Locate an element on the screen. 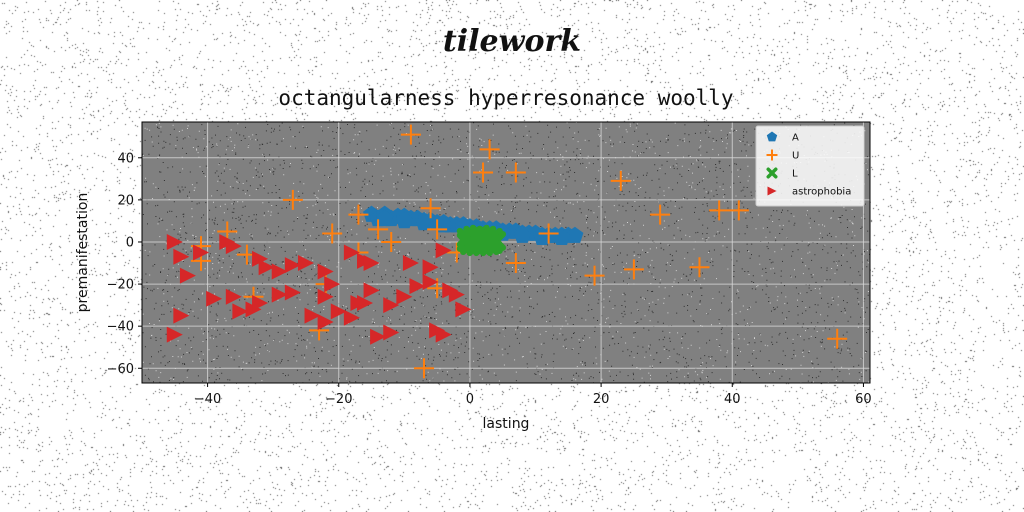  y-tick-label: 40 is located at coordinates (125, 158).